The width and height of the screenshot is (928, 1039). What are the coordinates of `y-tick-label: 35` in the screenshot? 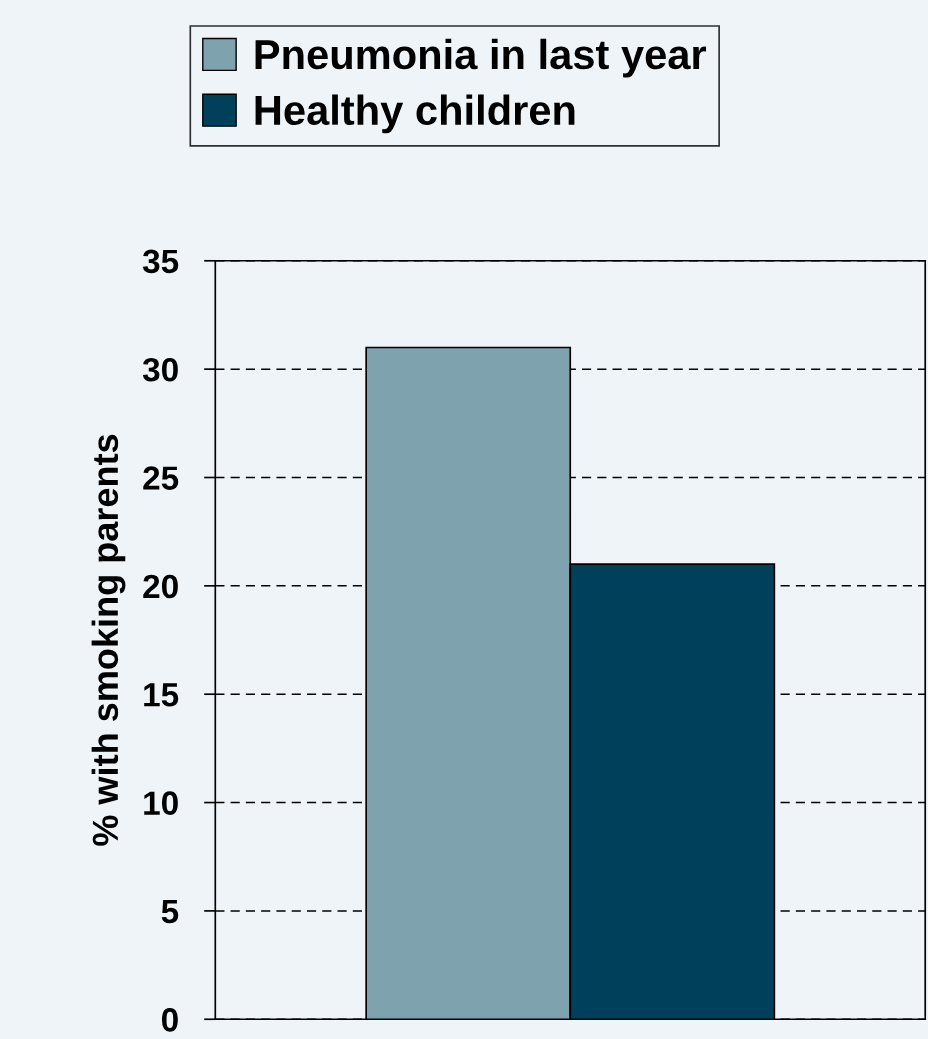 It's located at (160, 261).